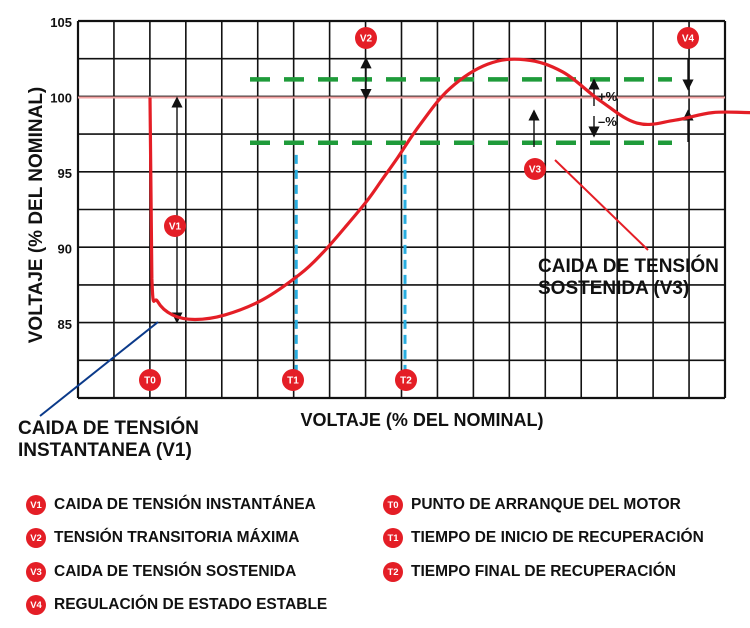 The image size is (750, 628). Describe the element at coordinates (393, 505) in the screenshot. I see `t0-badge: T0` at that location.